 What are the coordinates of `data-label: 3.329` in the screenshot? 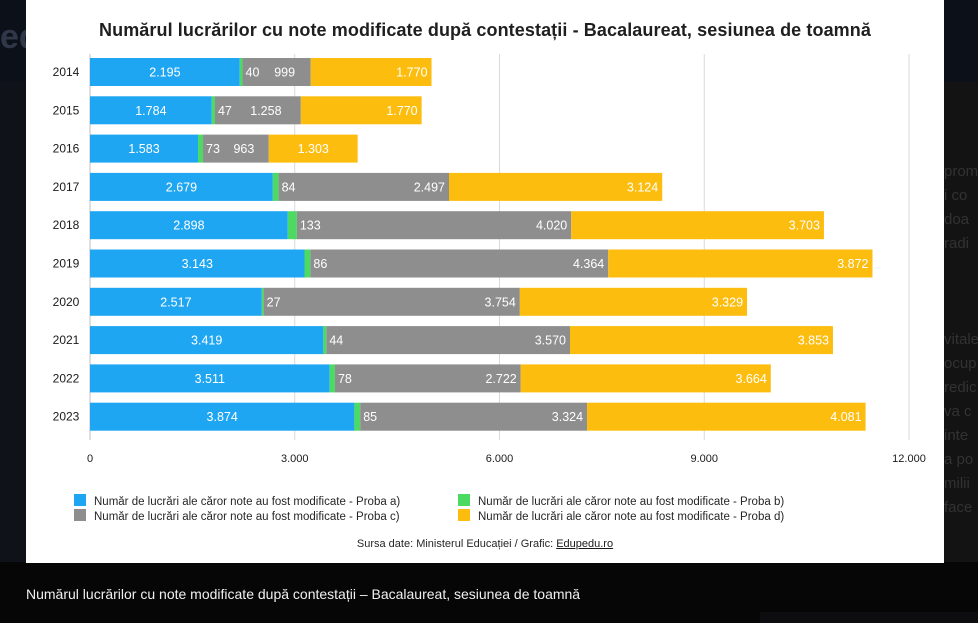 It's located at (727, 302).